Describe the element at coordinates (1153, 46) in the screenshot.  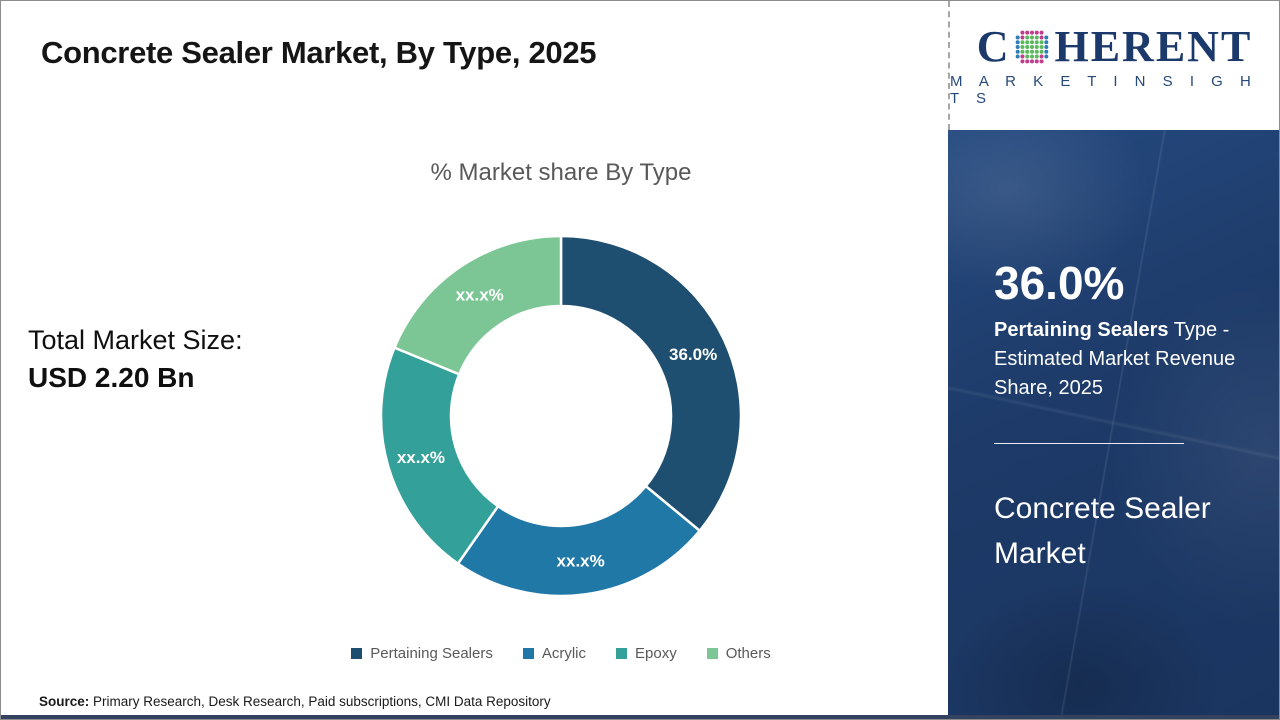
I see `logo-text-post: HERENT` at that location.